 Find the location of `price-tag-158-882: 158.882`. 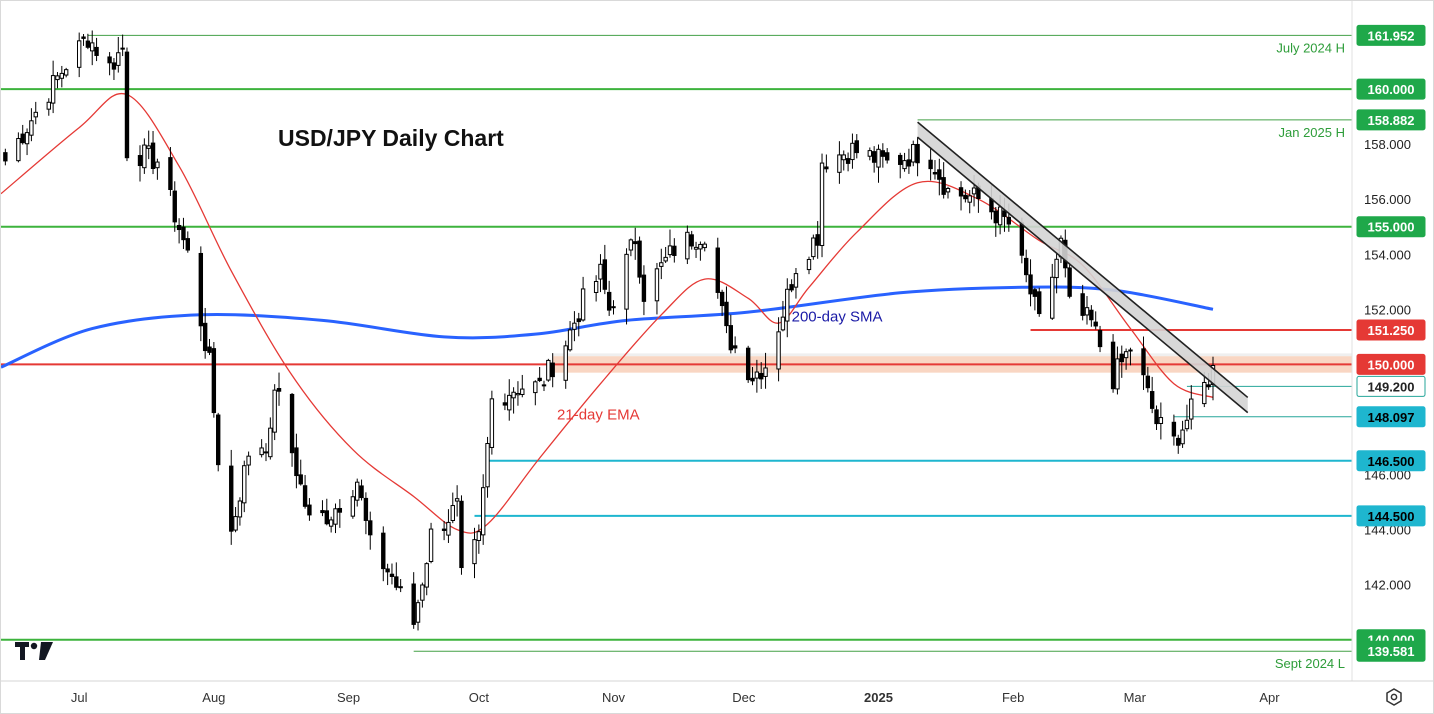

price-tag-158-882: 158.882 is located at coordinates (1391, 120).